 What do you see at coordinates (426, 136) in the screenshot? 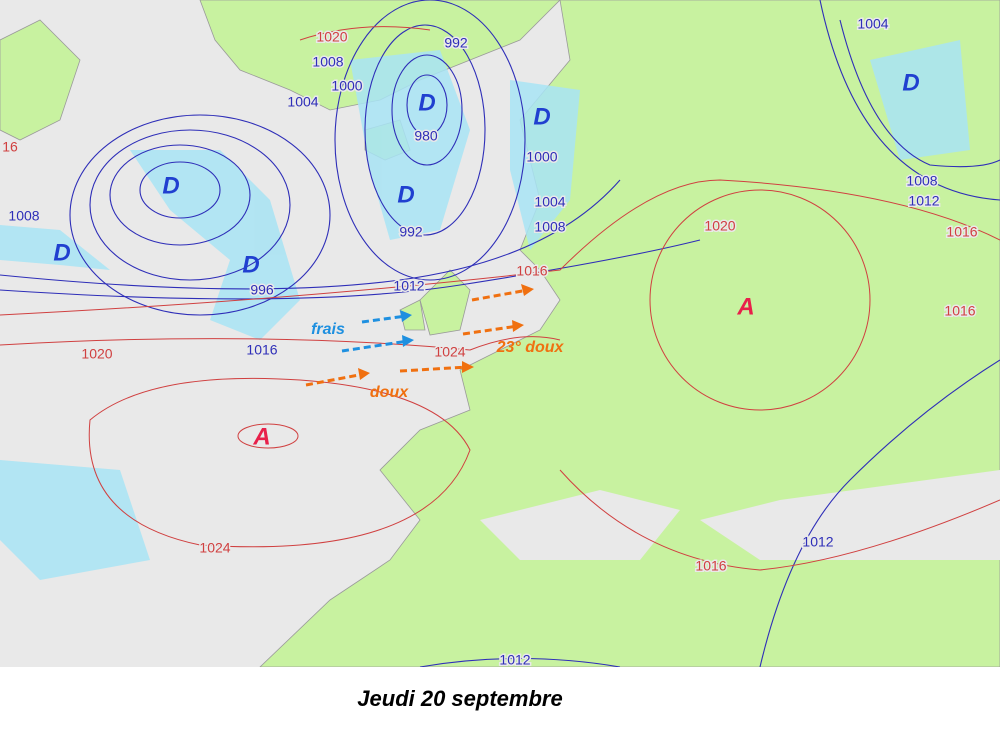
I see `isobar-label: 980` at bounding box center [426, 136].